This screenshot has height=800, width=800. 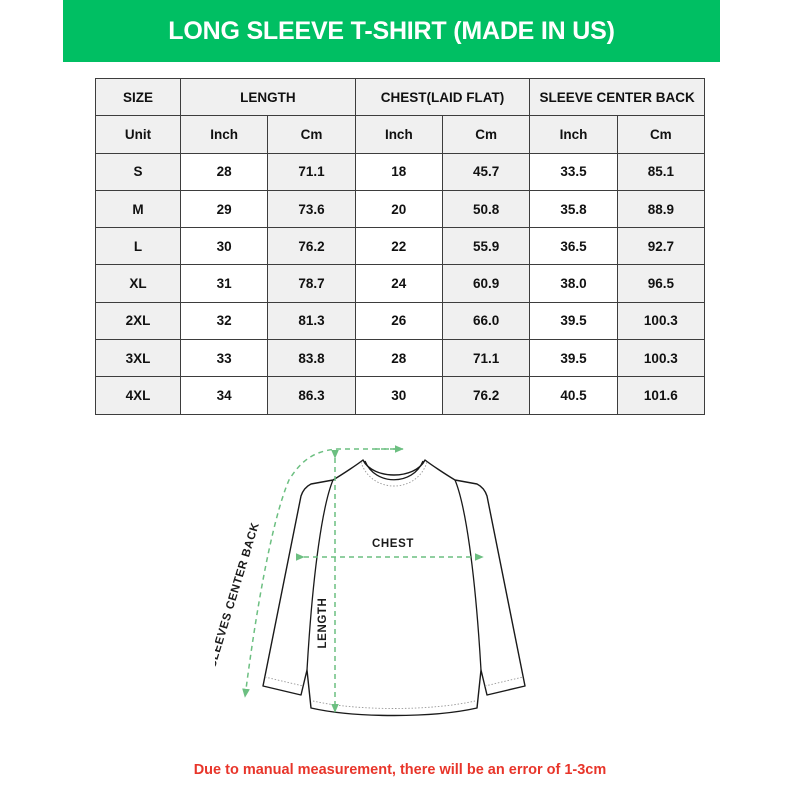 I want to click on cell-chest_in: 28, so click(x=398, y=358).